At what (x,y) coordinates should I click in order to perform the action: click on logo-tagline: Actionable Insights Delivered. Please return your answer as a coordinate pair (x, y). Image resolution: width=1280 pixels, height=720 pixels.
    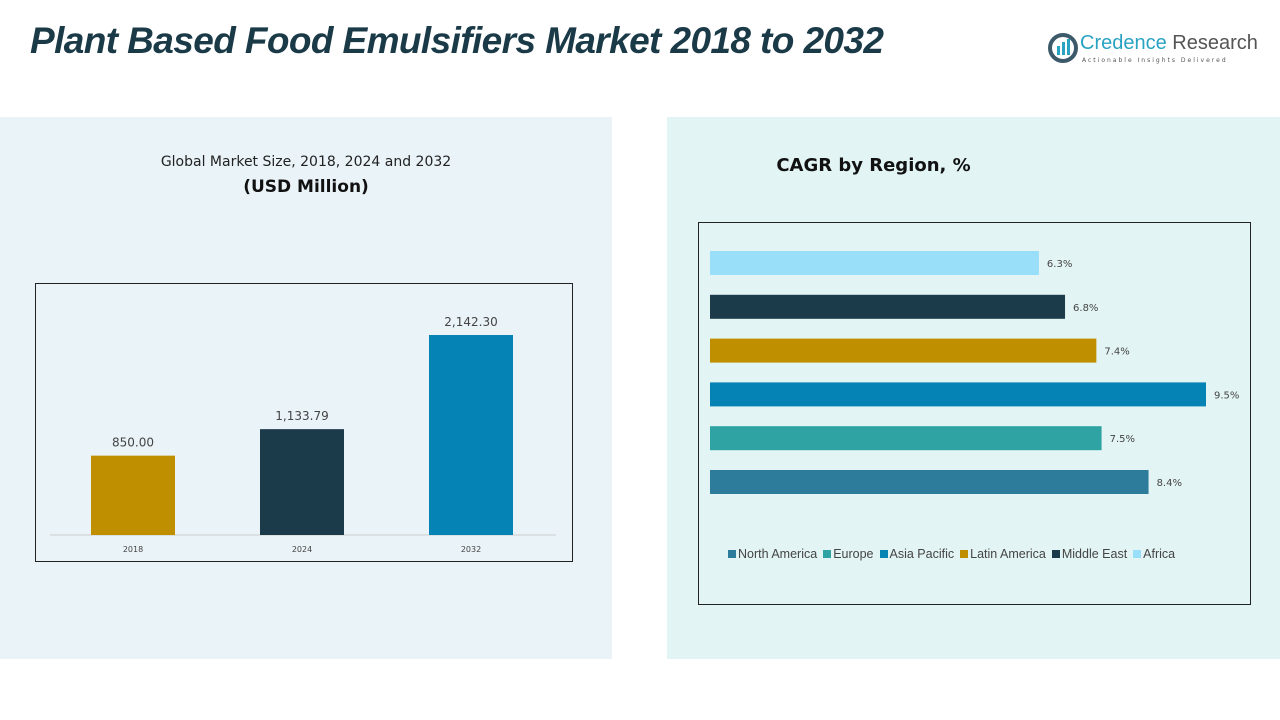
    Looking at the image, I should click on (1155, 60).